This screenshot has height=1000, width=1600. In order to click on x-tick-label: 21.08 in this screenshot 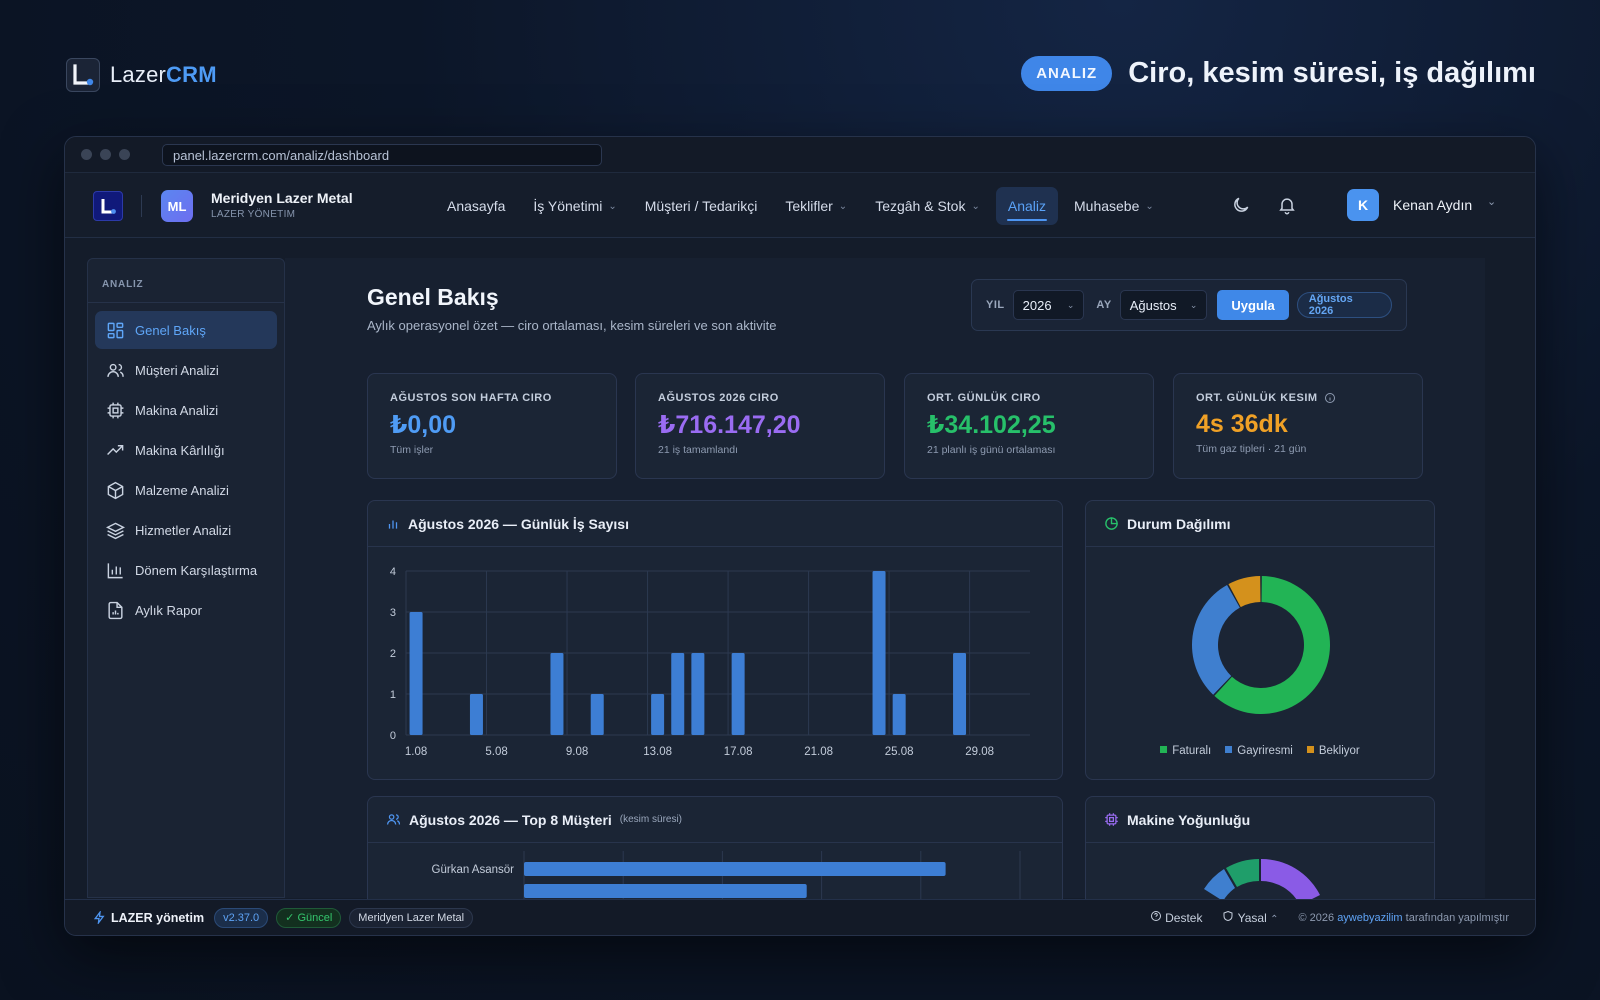, I will do `click(818, 752)`.